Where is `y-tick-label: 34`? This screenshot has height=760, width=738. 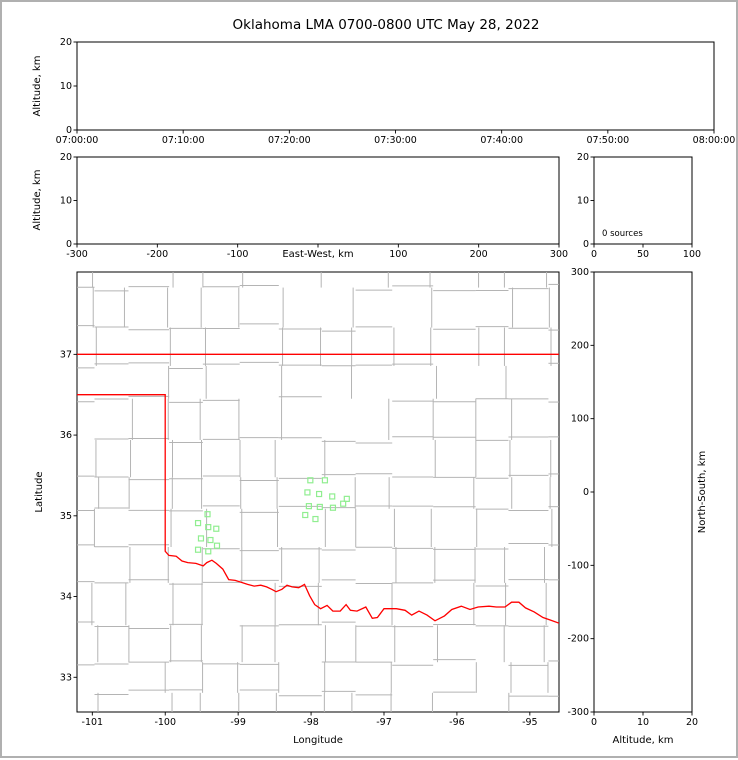 y-tick-label: 34 is located at coordinates (66, 597).